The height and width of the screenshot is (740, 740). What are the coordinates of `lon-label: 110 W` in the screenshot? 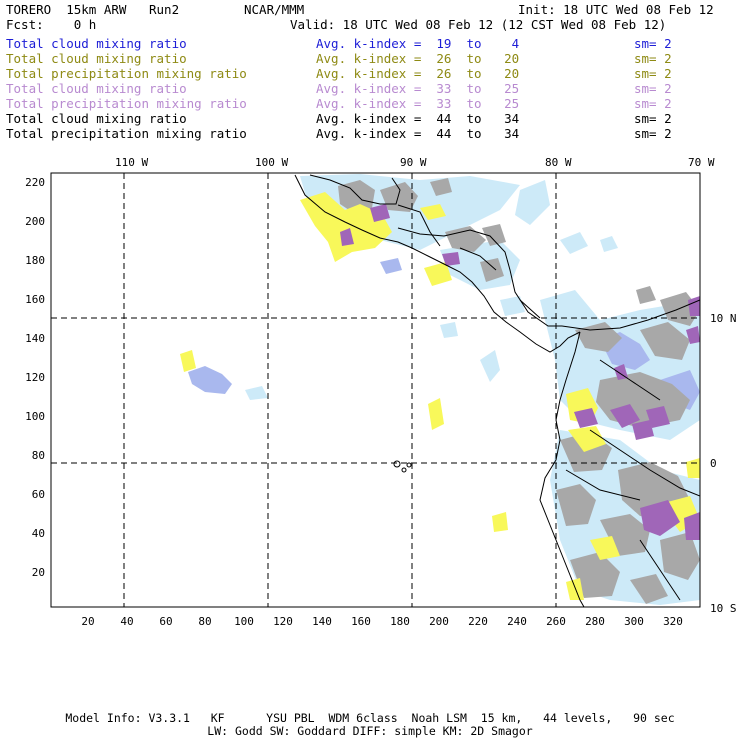 It's located at (131, 162).